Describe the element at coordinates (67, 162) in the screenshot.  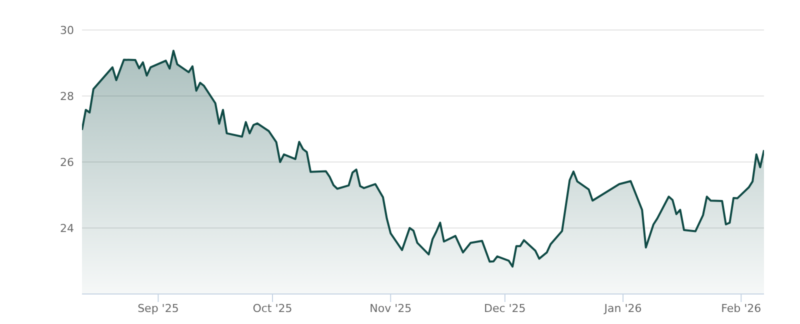
I see `y-tick-label: 26` at that location.